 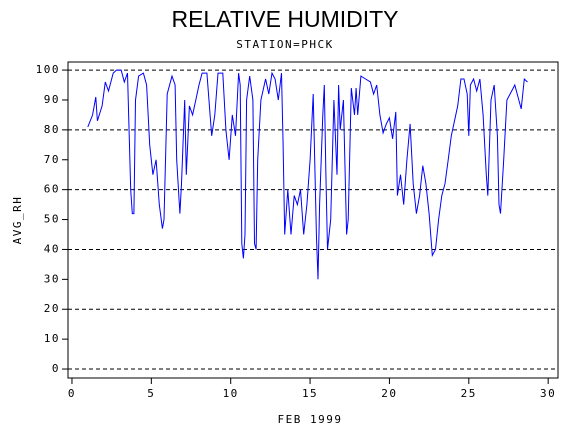 What do you see at coordinates (72, 393) in the screenshot?
I see `x-tick-label: 0` at bounding box center [72, 393].